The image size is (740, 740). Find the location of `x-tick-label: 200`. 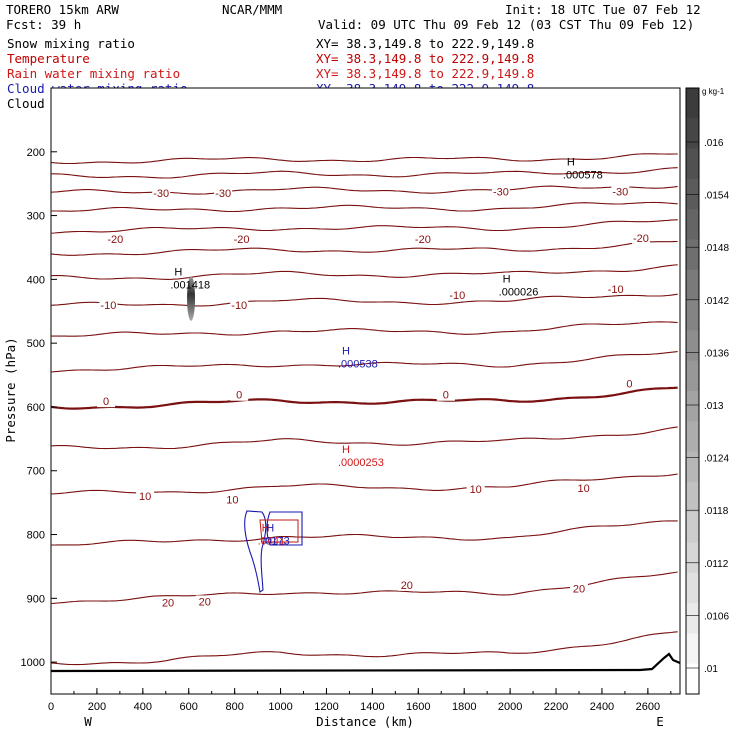

x-tick-label: 200 is located at coordinates (97, 707).